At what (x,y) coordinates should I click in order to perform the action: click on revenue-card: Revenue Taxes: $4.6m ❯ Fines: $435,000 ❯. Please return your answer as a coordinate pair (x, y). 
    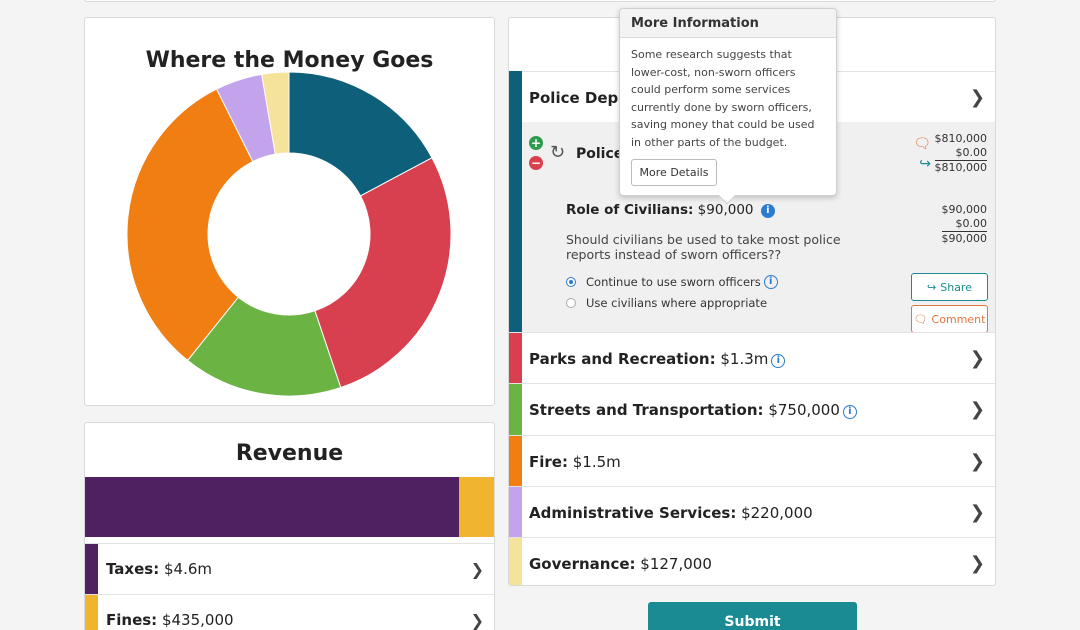
    Looking at the image, I should click on (289, 526).